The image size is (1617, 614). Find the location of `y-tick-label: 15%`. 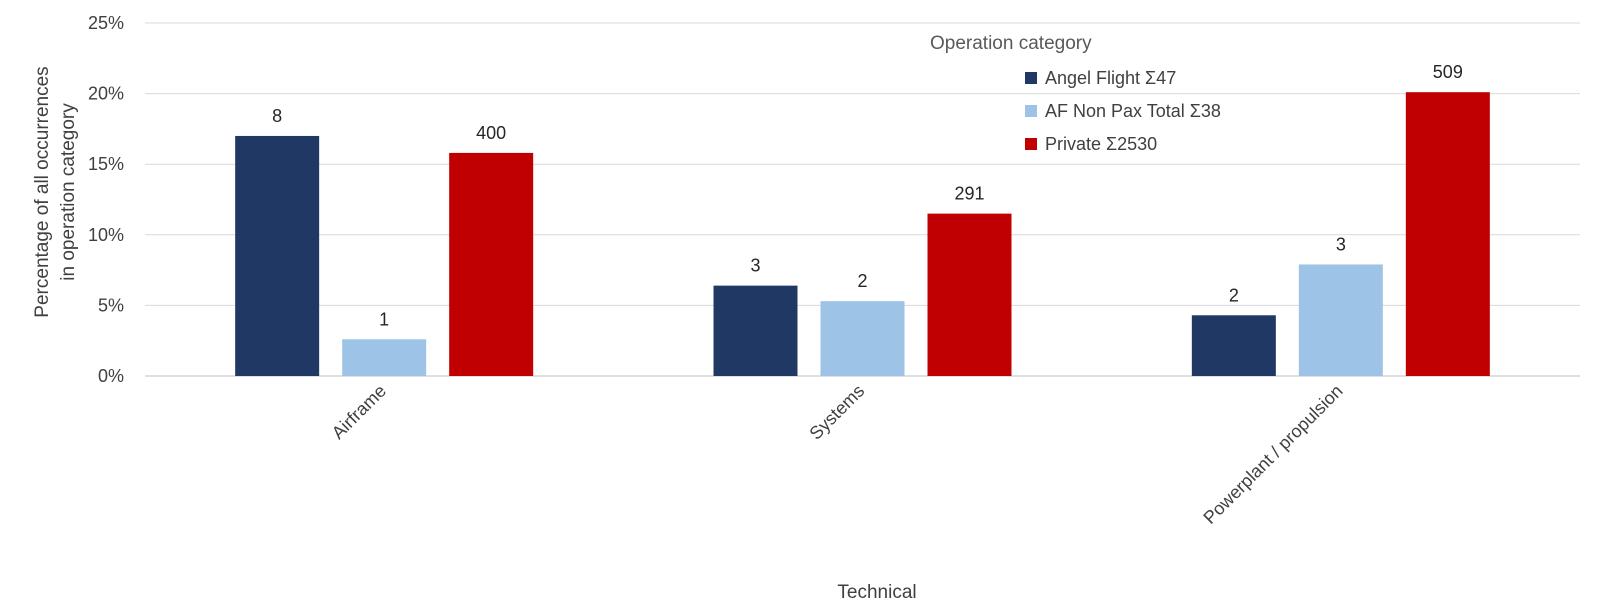

y-tick-label: 15% is located at coordinates (106, 164).